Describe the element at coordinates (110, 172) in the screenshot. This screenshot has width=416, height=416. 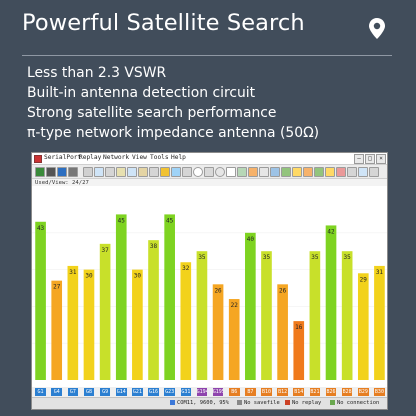
I see `grid-icon` at that location.